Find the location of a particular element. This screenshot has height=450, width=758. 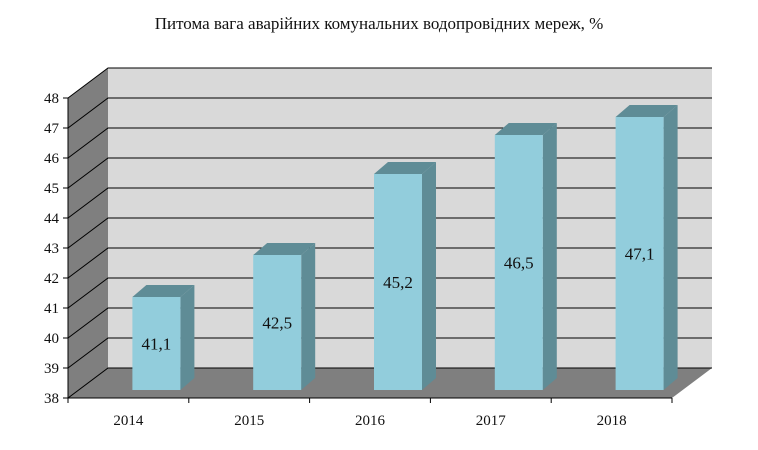

y-tick-label: 44 is located at coordinates (52, 219).